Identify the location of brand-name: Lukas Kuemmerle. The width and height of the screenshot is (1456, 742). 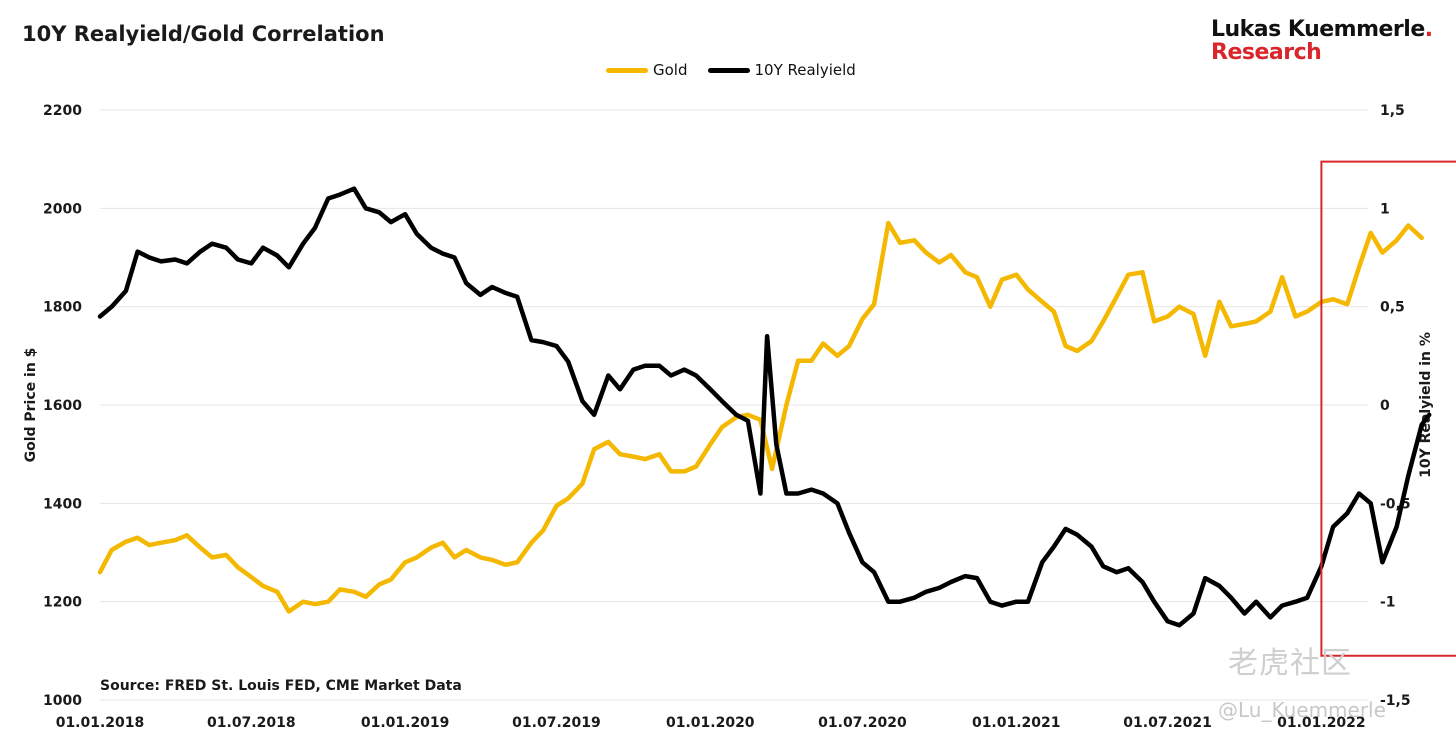
(1318, 29).